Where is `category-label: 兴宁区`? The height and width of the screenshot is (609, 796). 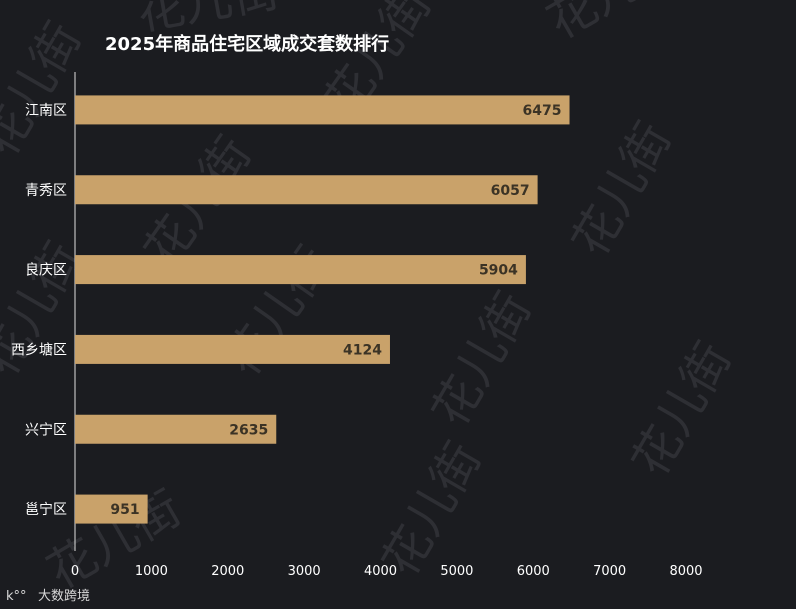
category-label: 兴宁区 is located at coordinates (46, 429).